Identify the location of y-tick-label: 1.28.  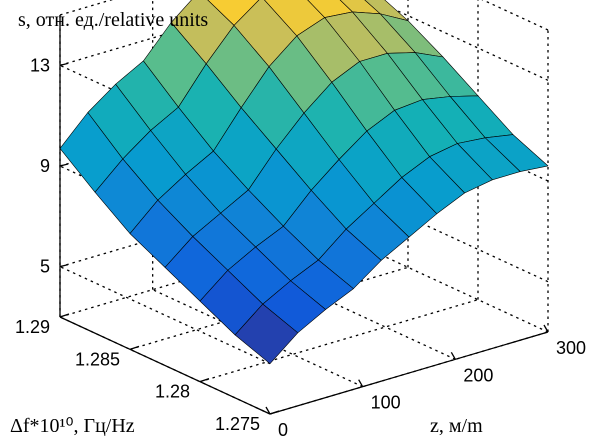
(172, 392).